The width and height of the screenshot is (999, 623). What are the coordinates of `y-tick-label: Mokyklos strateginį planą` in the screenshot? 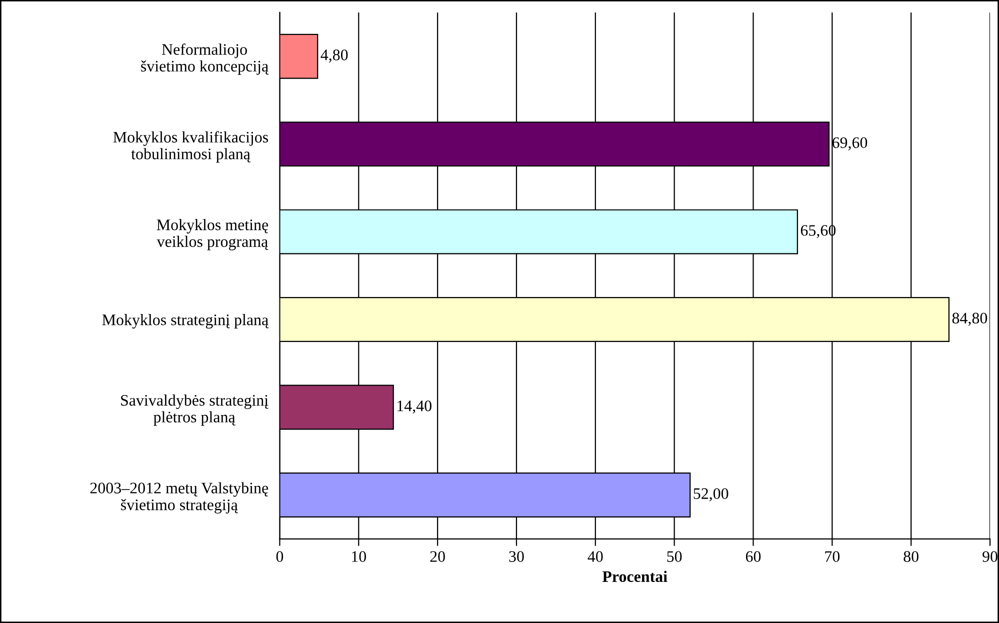 It's located at (185, 321).